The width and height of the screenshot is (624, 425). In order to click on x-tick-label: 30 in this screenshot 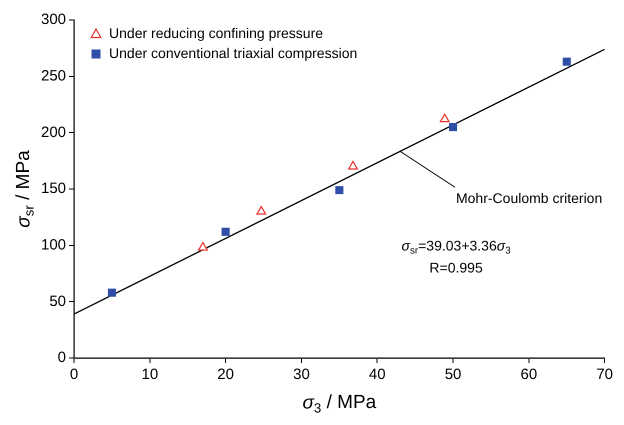, I will do `click(301, 375)`.